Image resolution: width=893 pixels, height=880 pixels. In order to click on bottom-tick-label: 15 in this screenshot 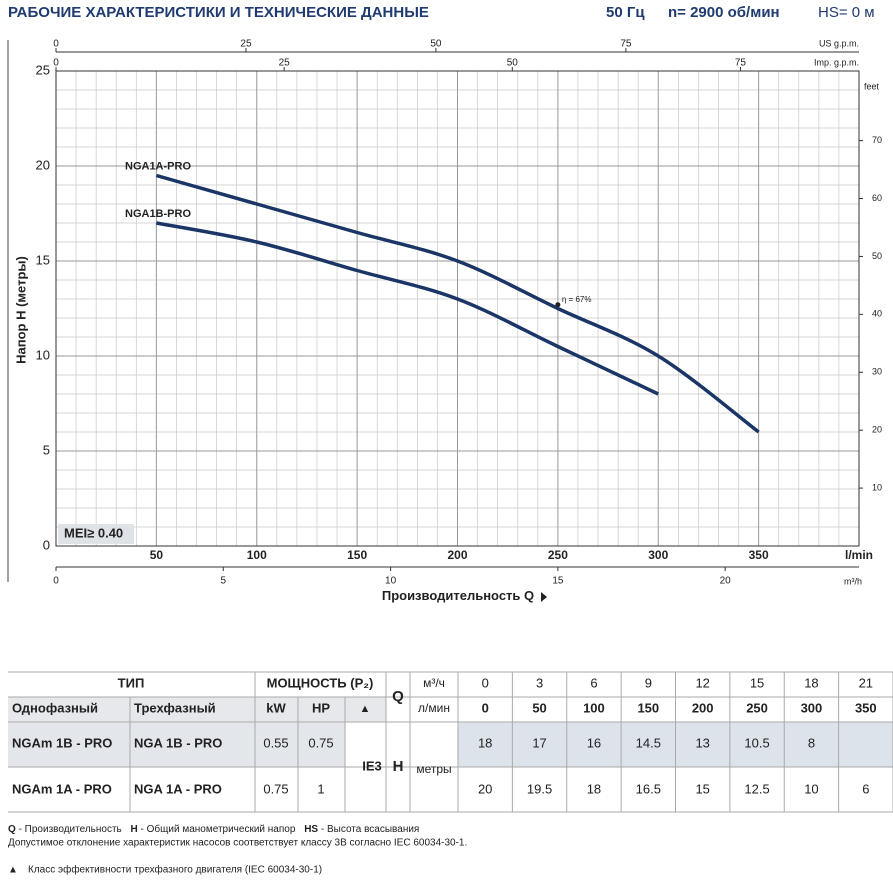, I will do `click(558, 581)`.